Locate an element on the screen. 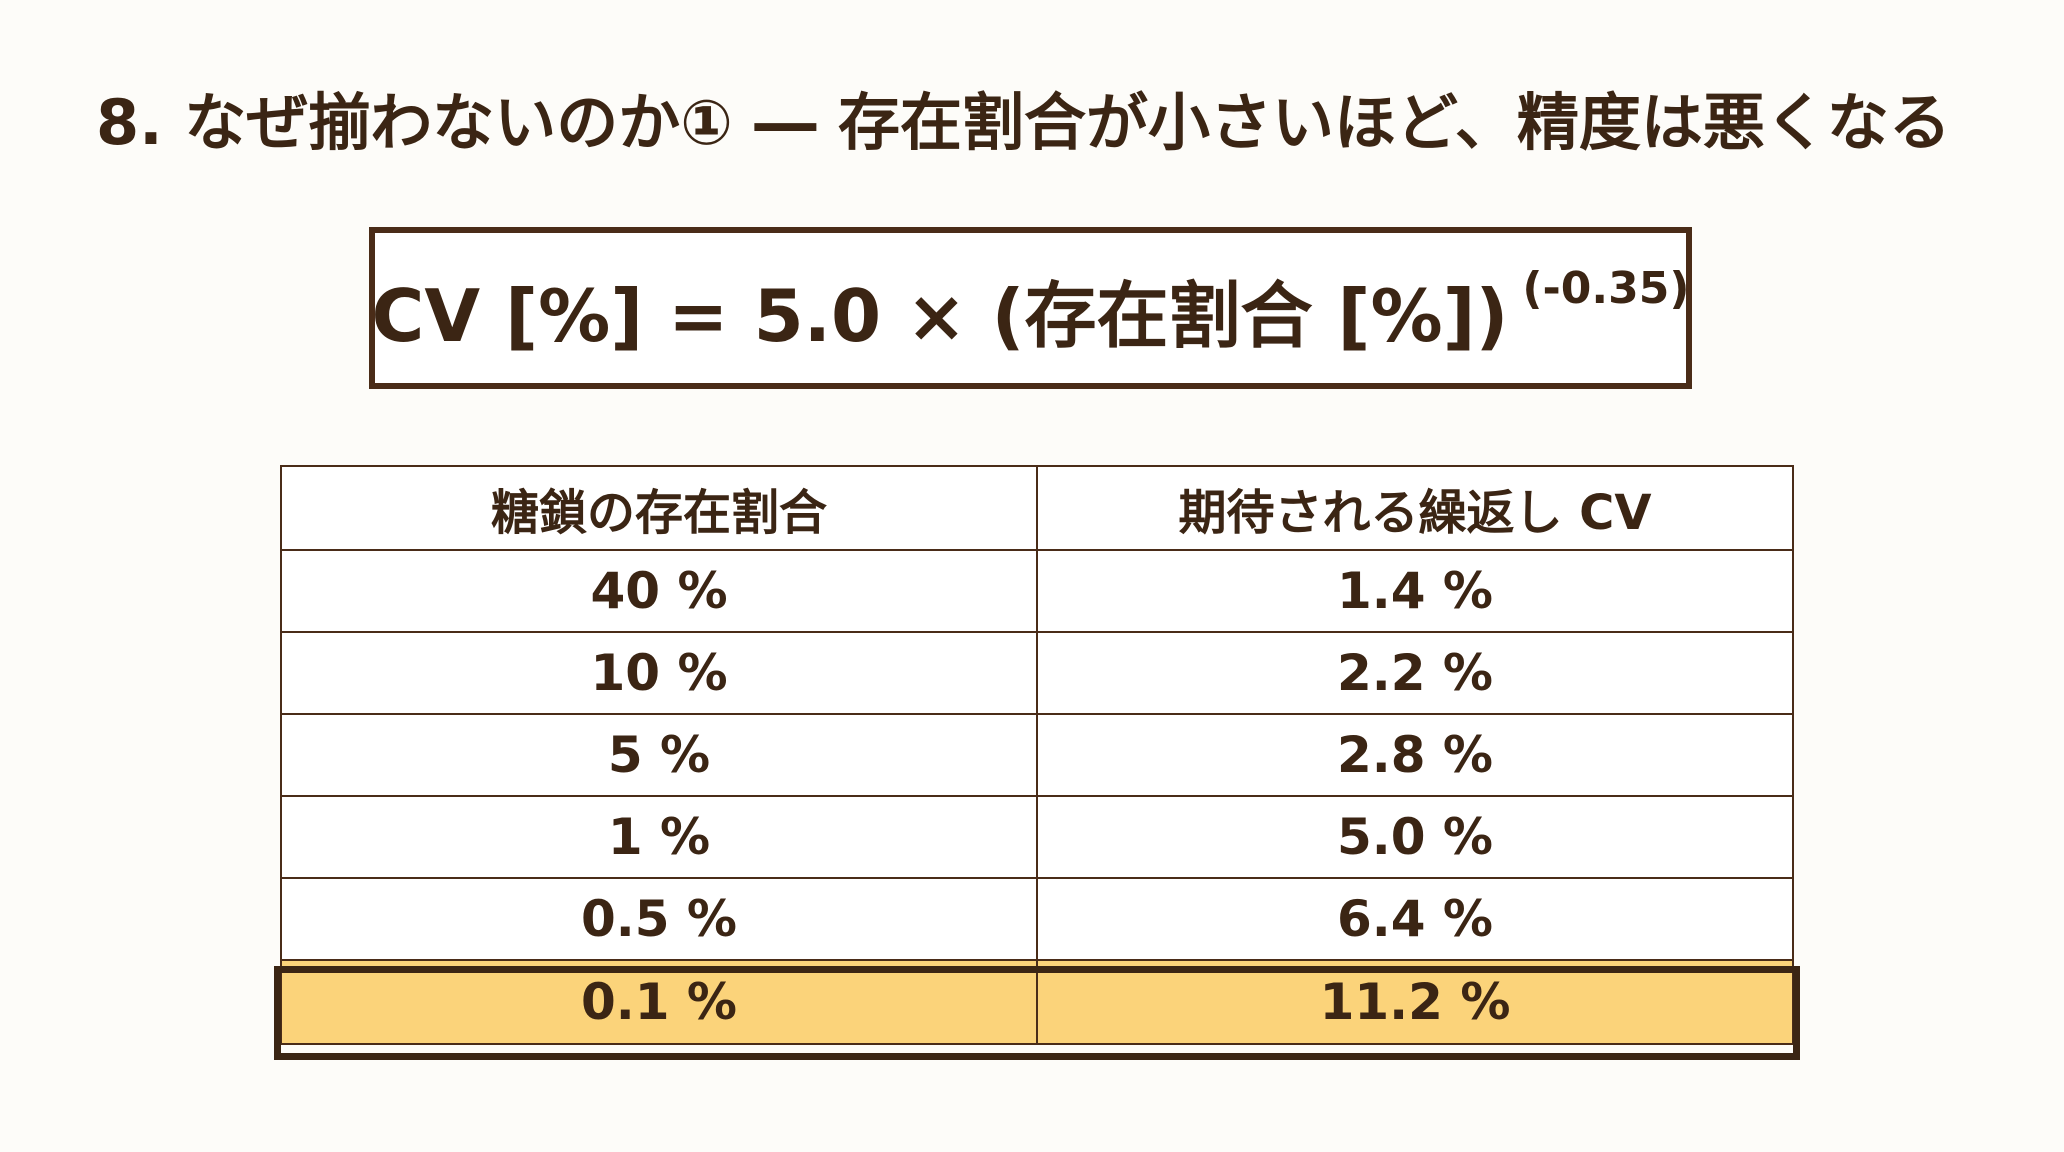  table-row: 5 % 2.8 % is located at coordinates (1037, 755).